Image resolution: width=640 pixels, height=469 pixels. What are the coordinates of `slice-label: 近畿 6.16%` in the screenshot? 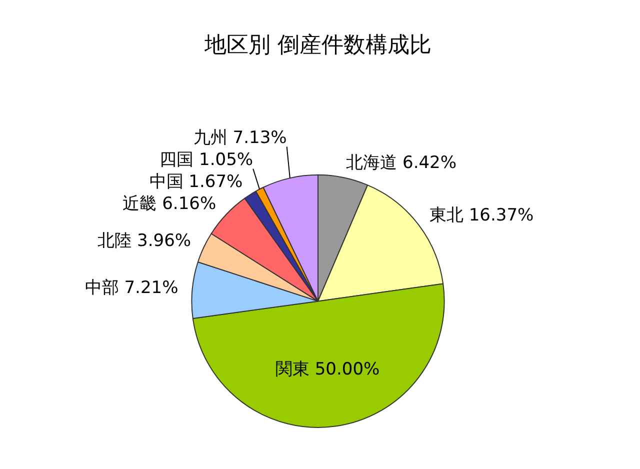 It's located at (169, 204).